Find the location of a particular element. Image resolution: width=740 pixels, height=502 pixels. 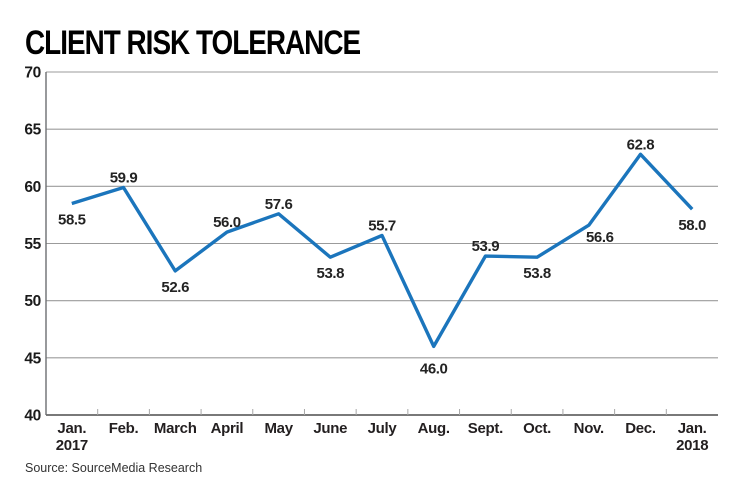

data-point-label: 58.0 is located at coordinates (692, 225).